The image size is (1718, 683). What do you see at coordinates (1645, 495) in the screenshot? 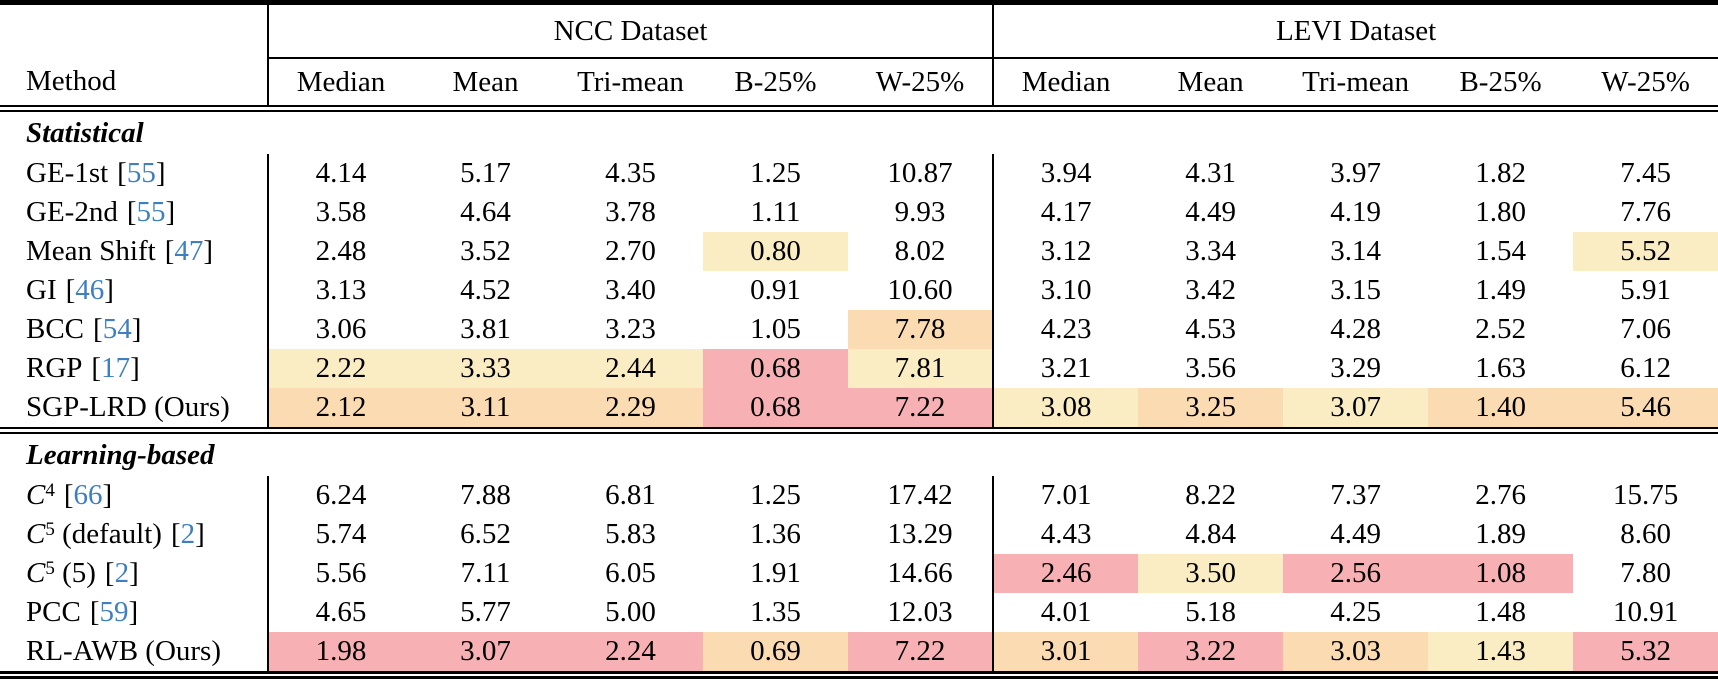
I see `cell-value: 15.75` at bounding box center [1645, 495].